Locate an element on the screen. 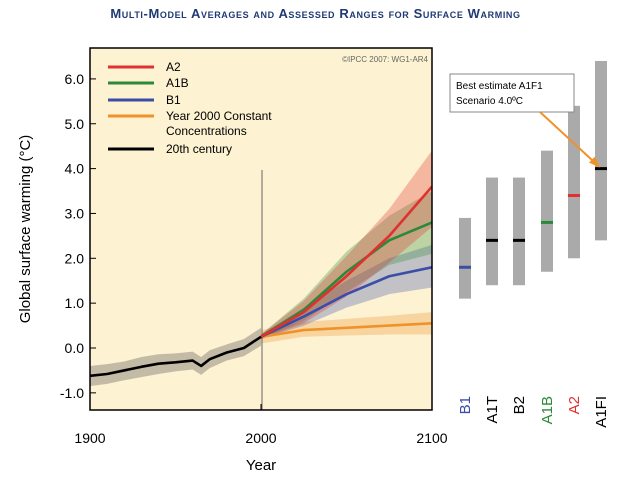 The width and height of the screenshot is (631, 480). y-tick-label: 0.0 is located at coordinates (75, 348).